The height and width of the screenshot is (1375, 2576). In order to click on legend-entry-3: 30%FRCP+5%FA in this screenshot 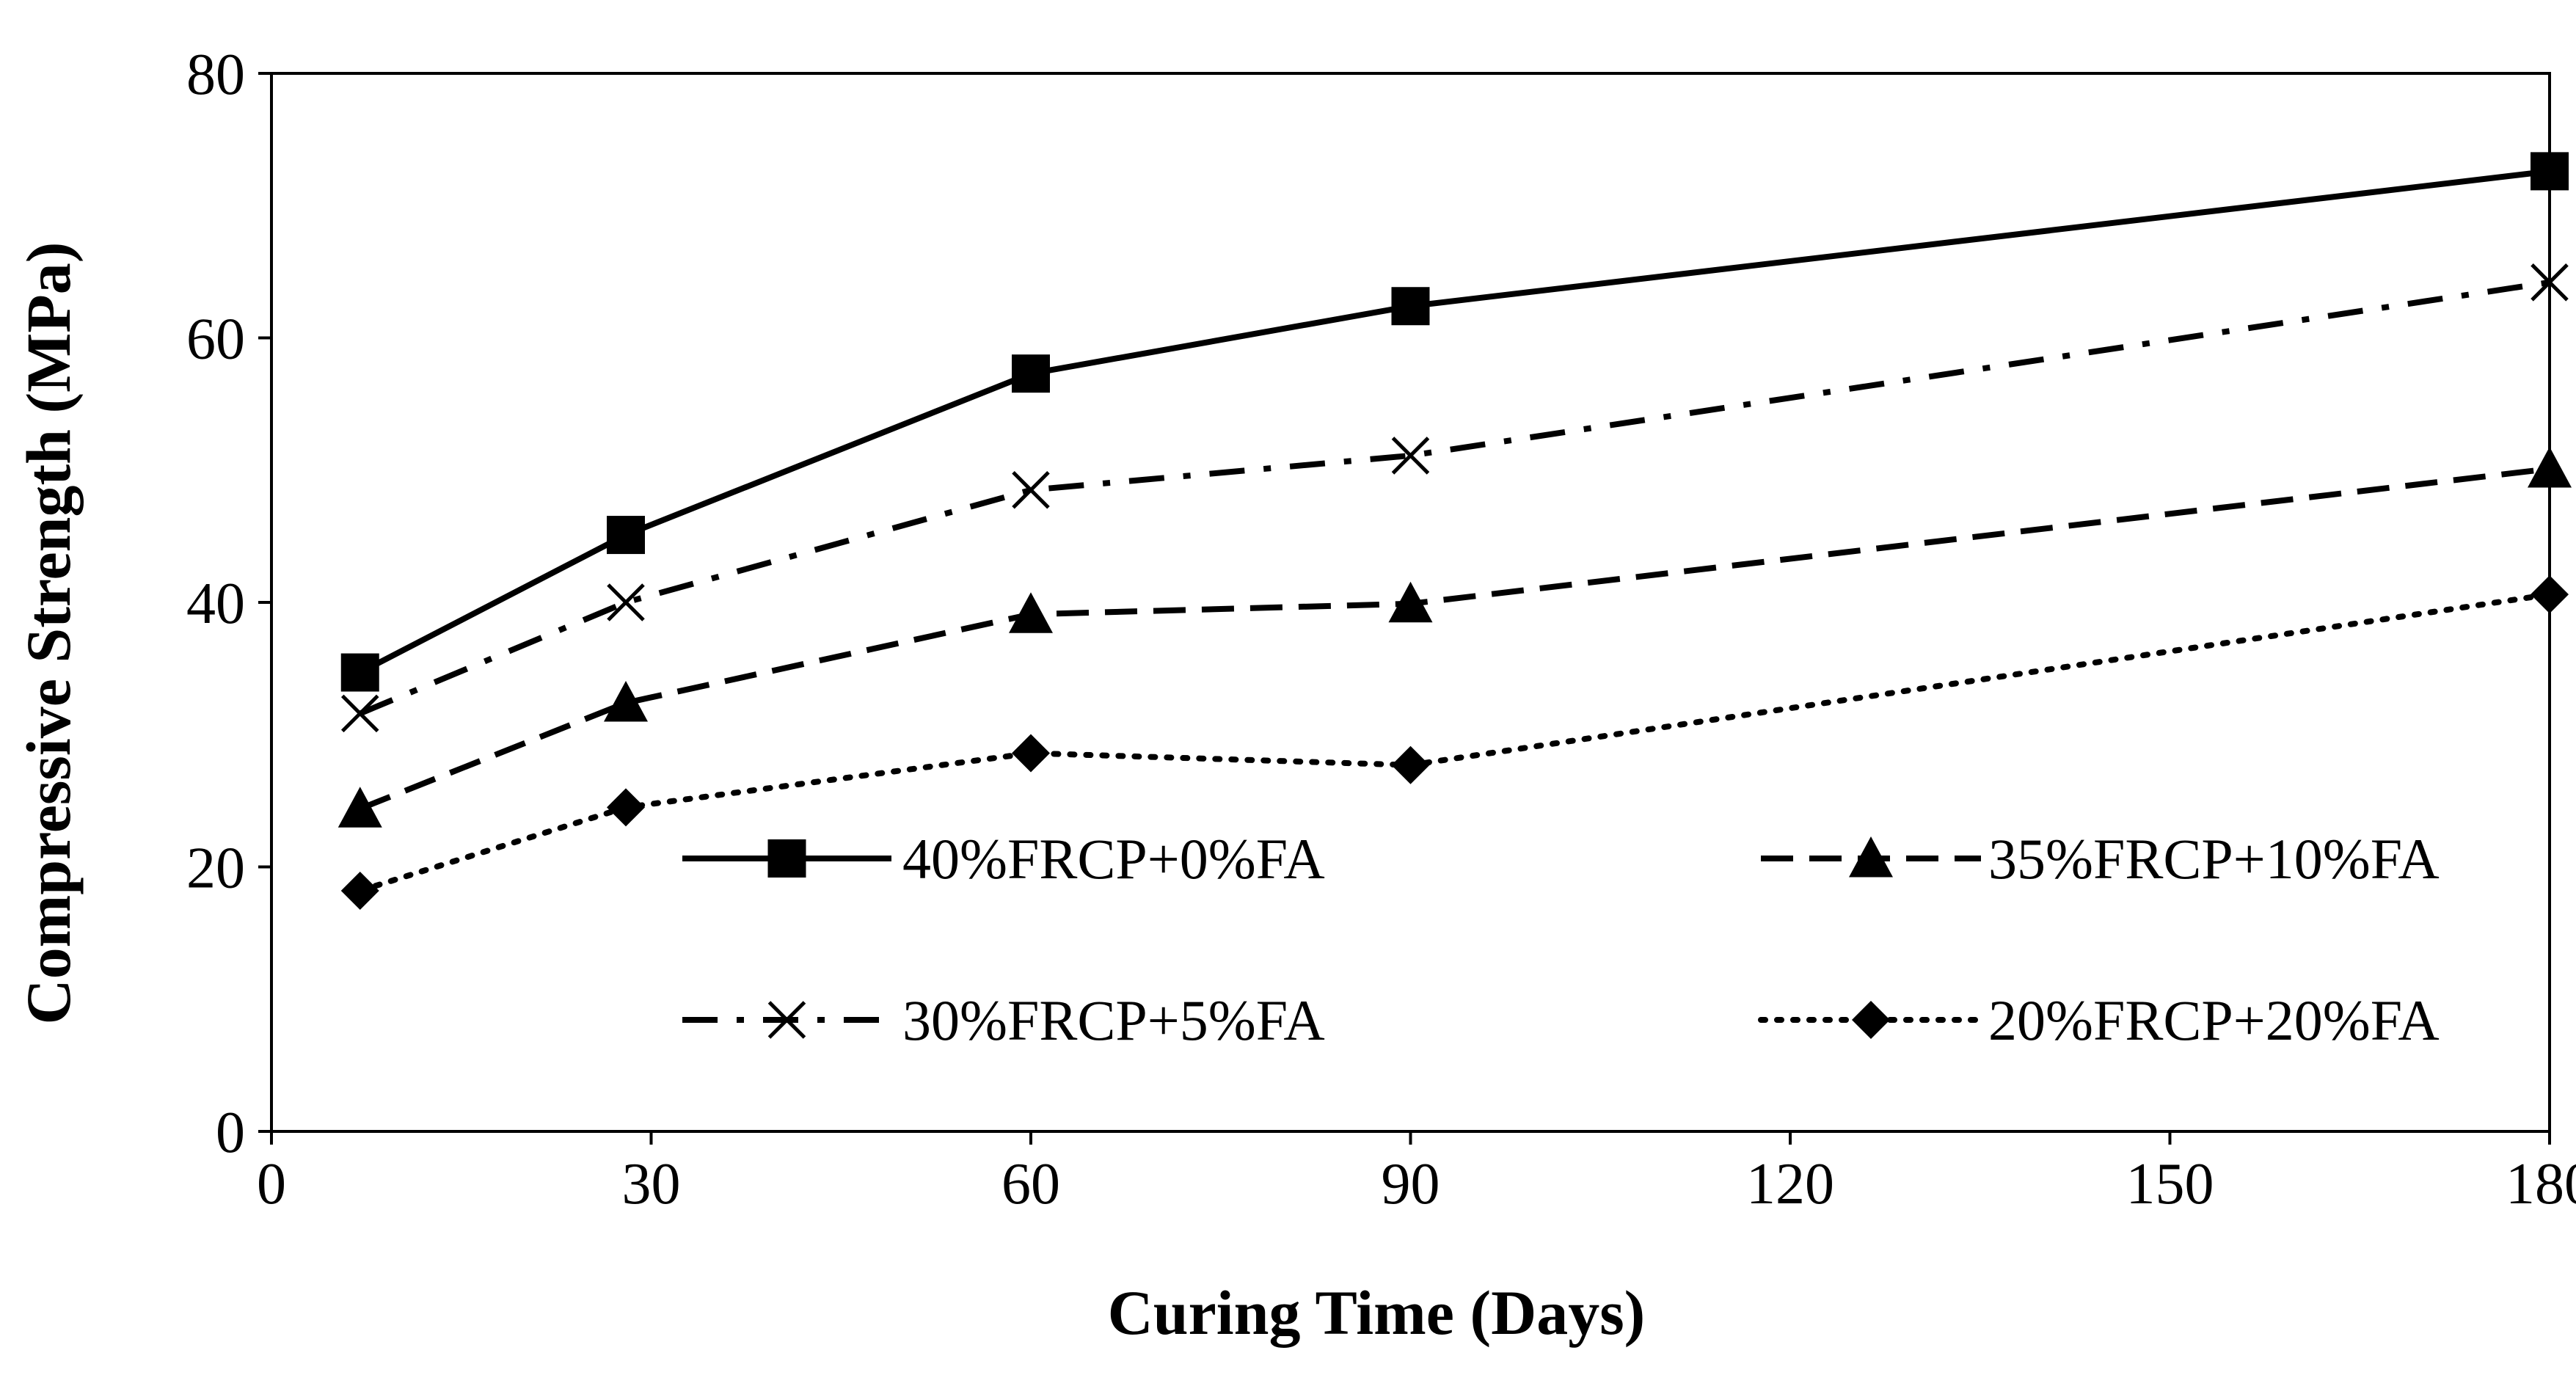, I will do `click(1003, 1020)`.